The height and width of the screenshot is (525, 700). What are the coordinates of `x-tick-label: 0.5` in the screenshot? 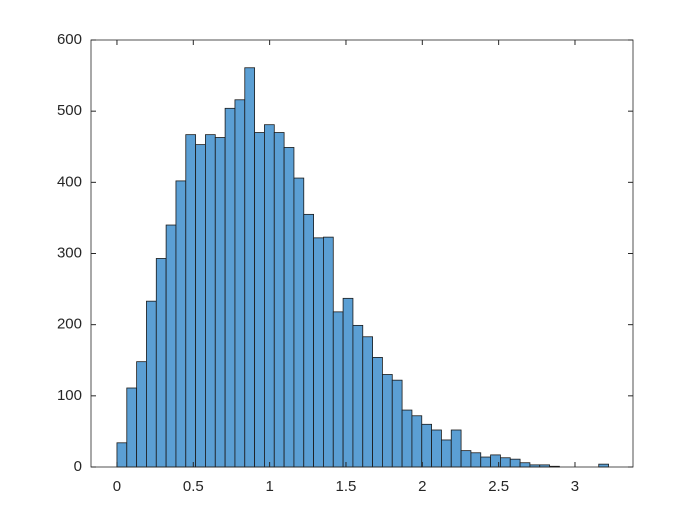 It's located at (193, 486).